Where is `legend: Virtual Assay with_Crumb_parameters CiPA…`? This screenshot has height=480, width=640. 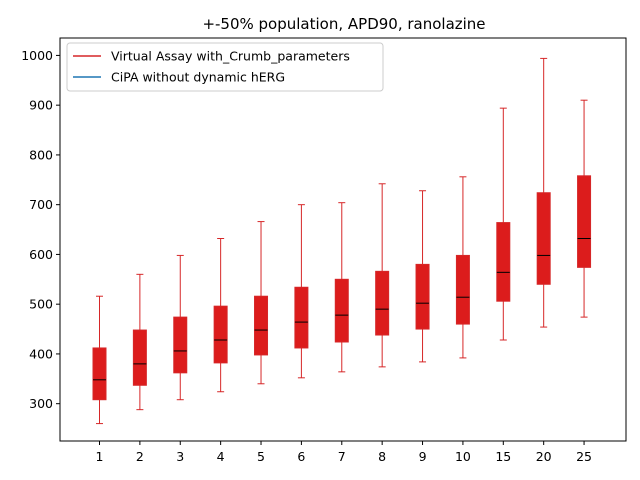 legend: Virtual Assay with_Crumb_parameters CiPA… is located at coordinates (225, 67).